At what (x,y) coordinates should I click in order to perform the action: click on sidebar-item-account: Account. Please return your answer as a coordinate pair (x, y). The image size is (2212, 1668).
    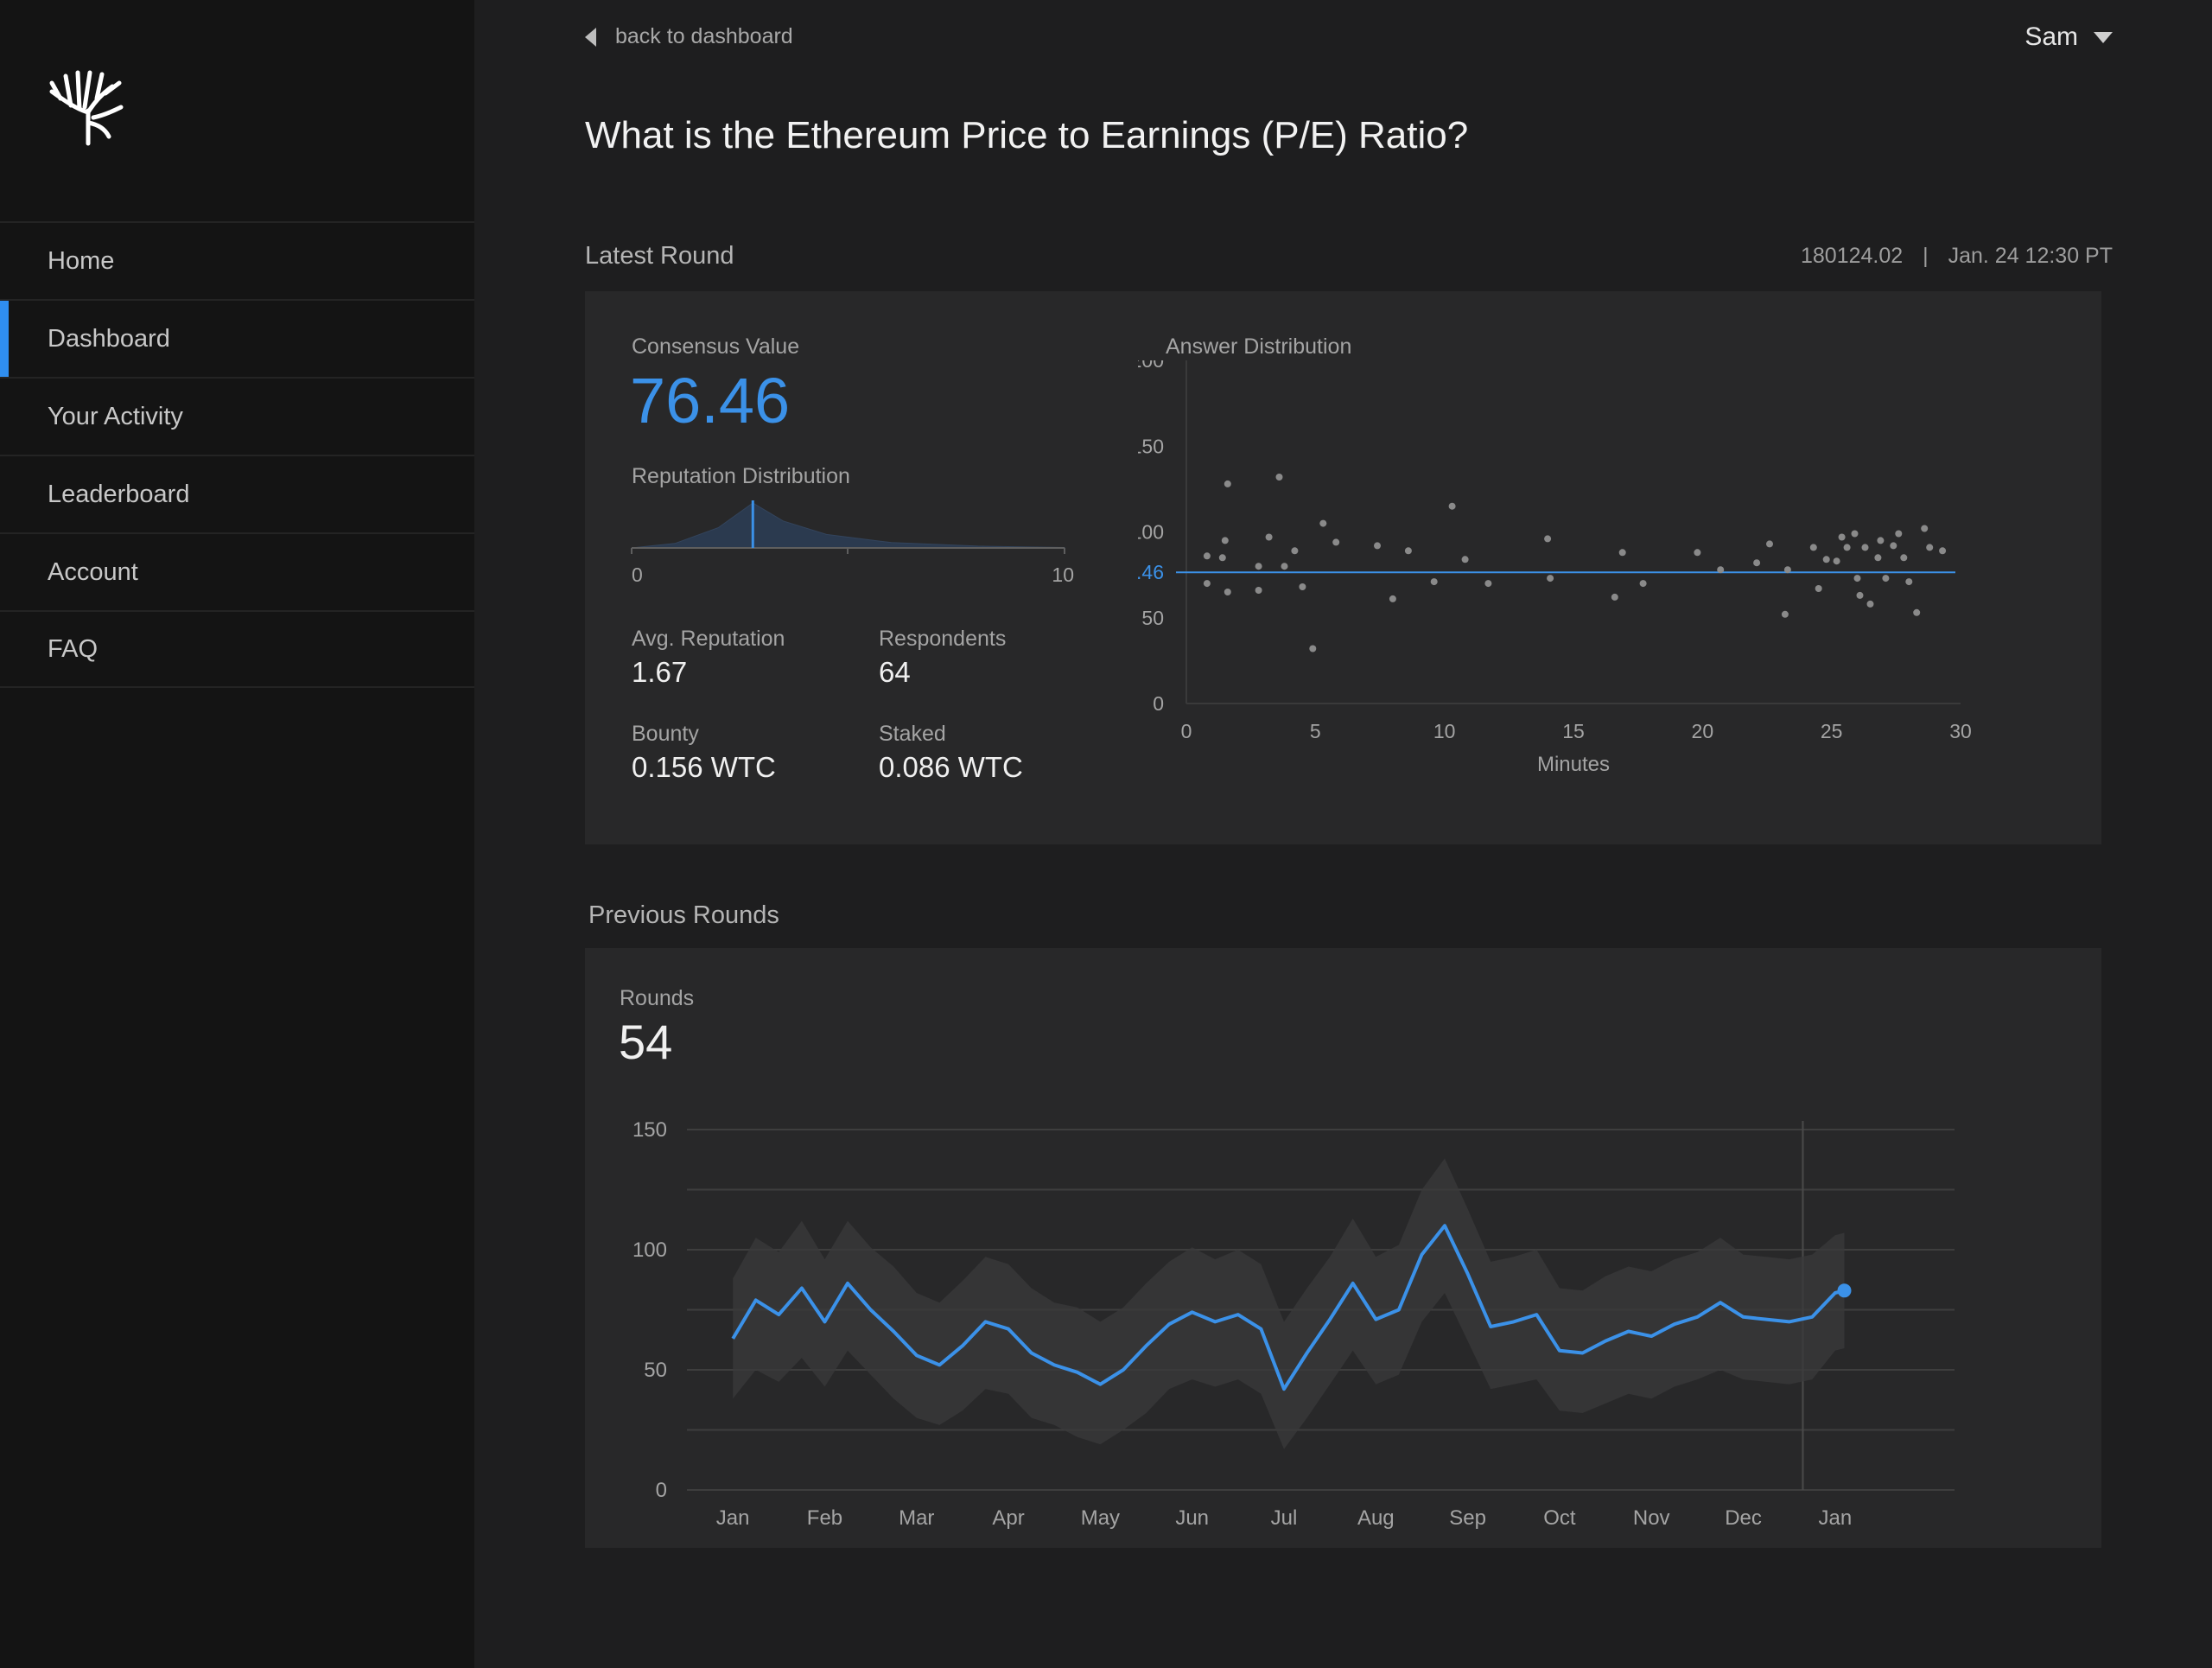
    Looking at the image, I should click on (237, 571).